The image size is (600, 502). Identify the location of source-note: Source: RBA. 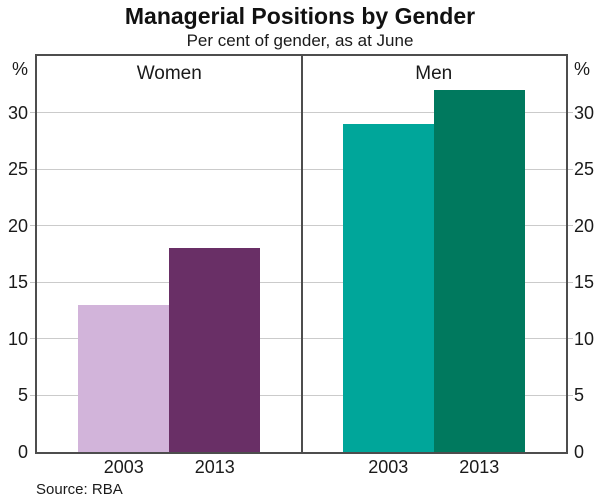
(79, 489).